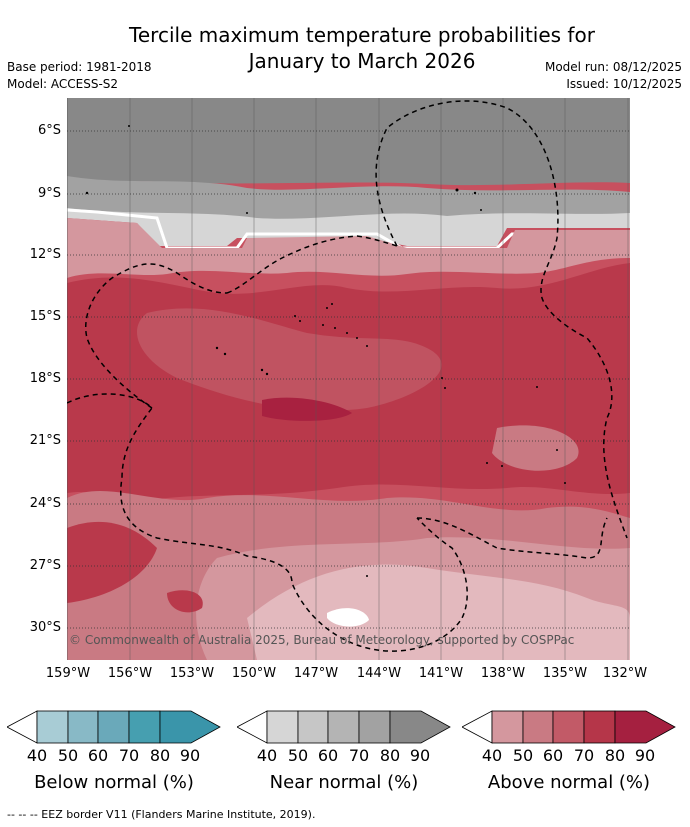 This screenshot has width=690, height=827. I want to click on near-normal-80-zone, so click(348, 199).